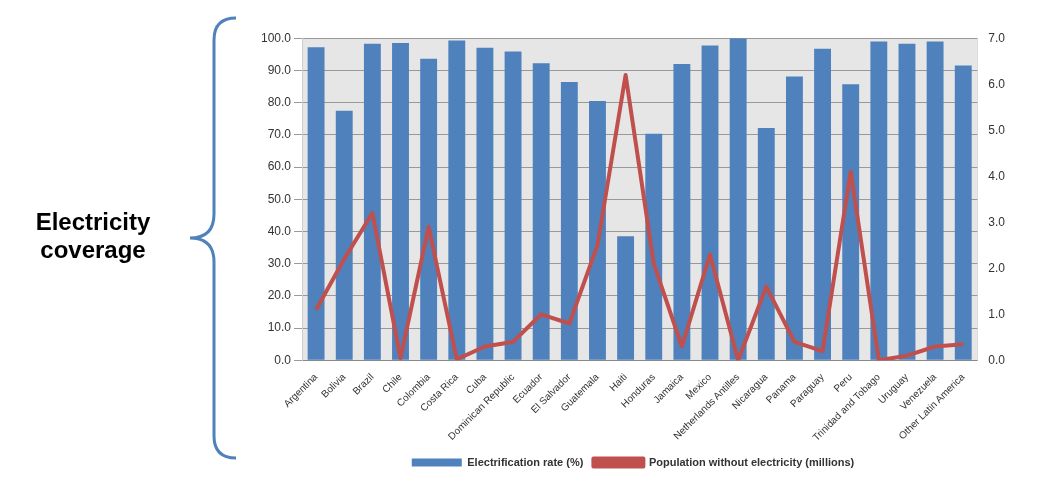  I want to click on y-tick-label: 80.0, so click(279, 101).